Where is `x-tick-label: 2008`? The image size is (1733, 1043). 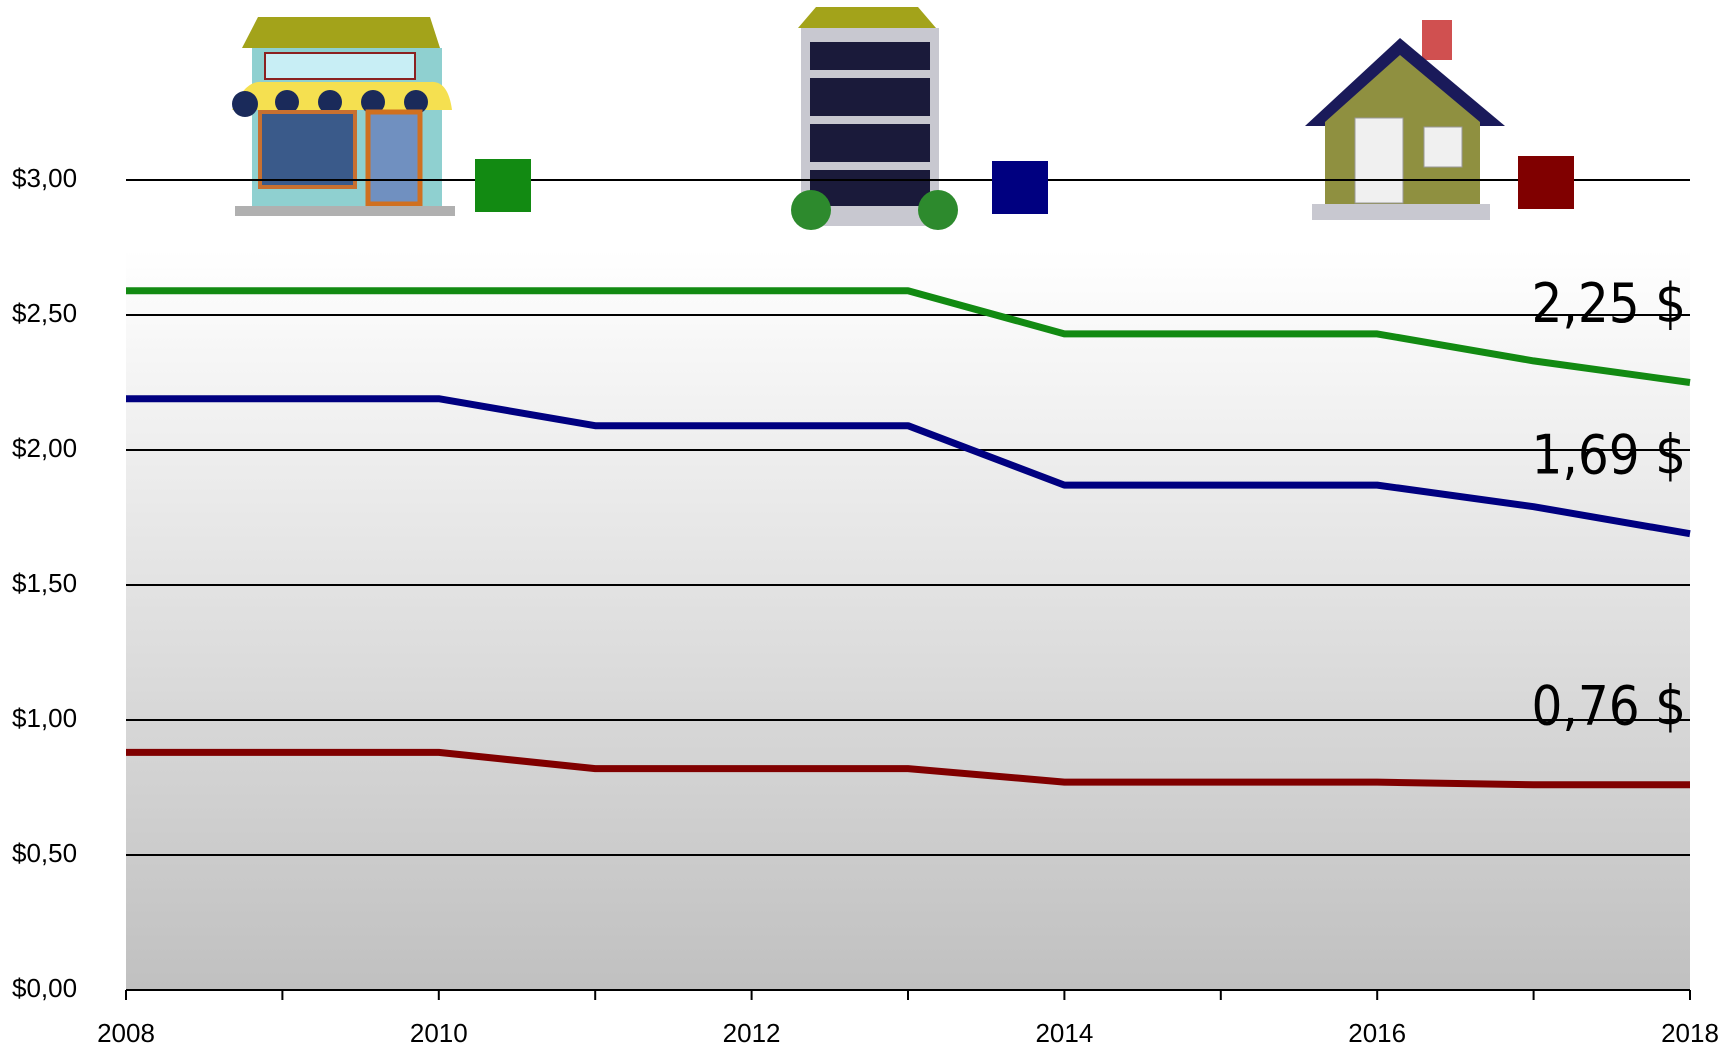 x-tick-label: 2008 is located at coordinates (126, 1030).